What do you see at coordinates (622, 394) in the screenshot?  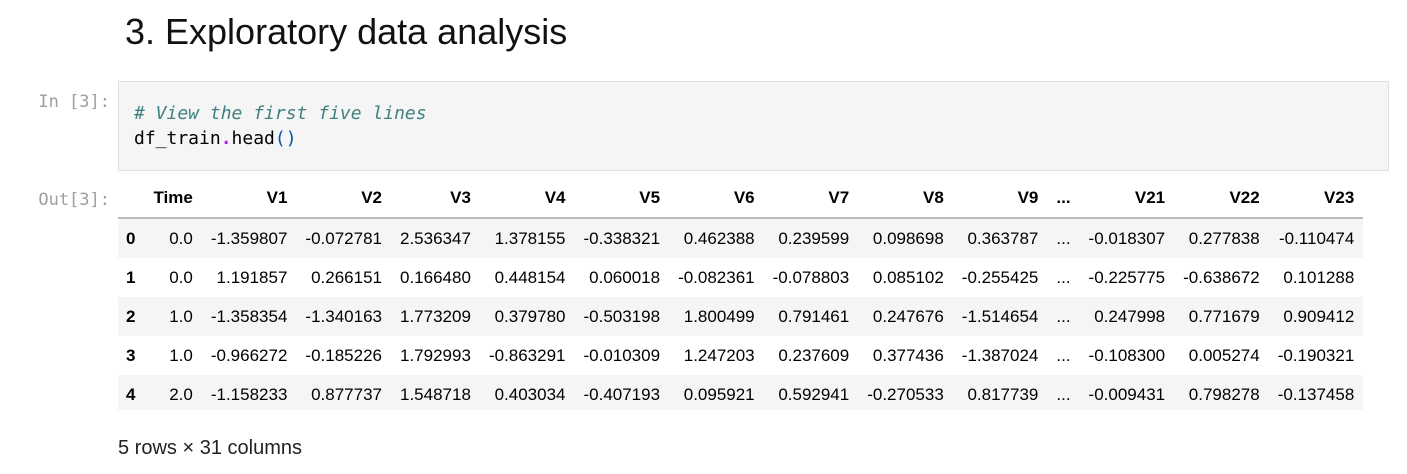 I see `table-cell: -0.407193` at bounding box center [622, 394].